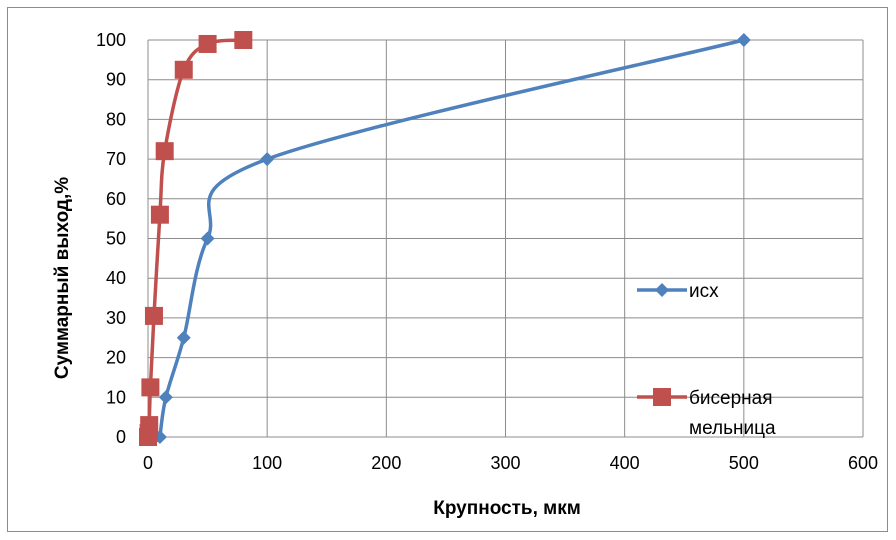 This screenshot has width=896, height=540. I want to click on x-axis-title: Крупность, мкм, so click(507, 508).